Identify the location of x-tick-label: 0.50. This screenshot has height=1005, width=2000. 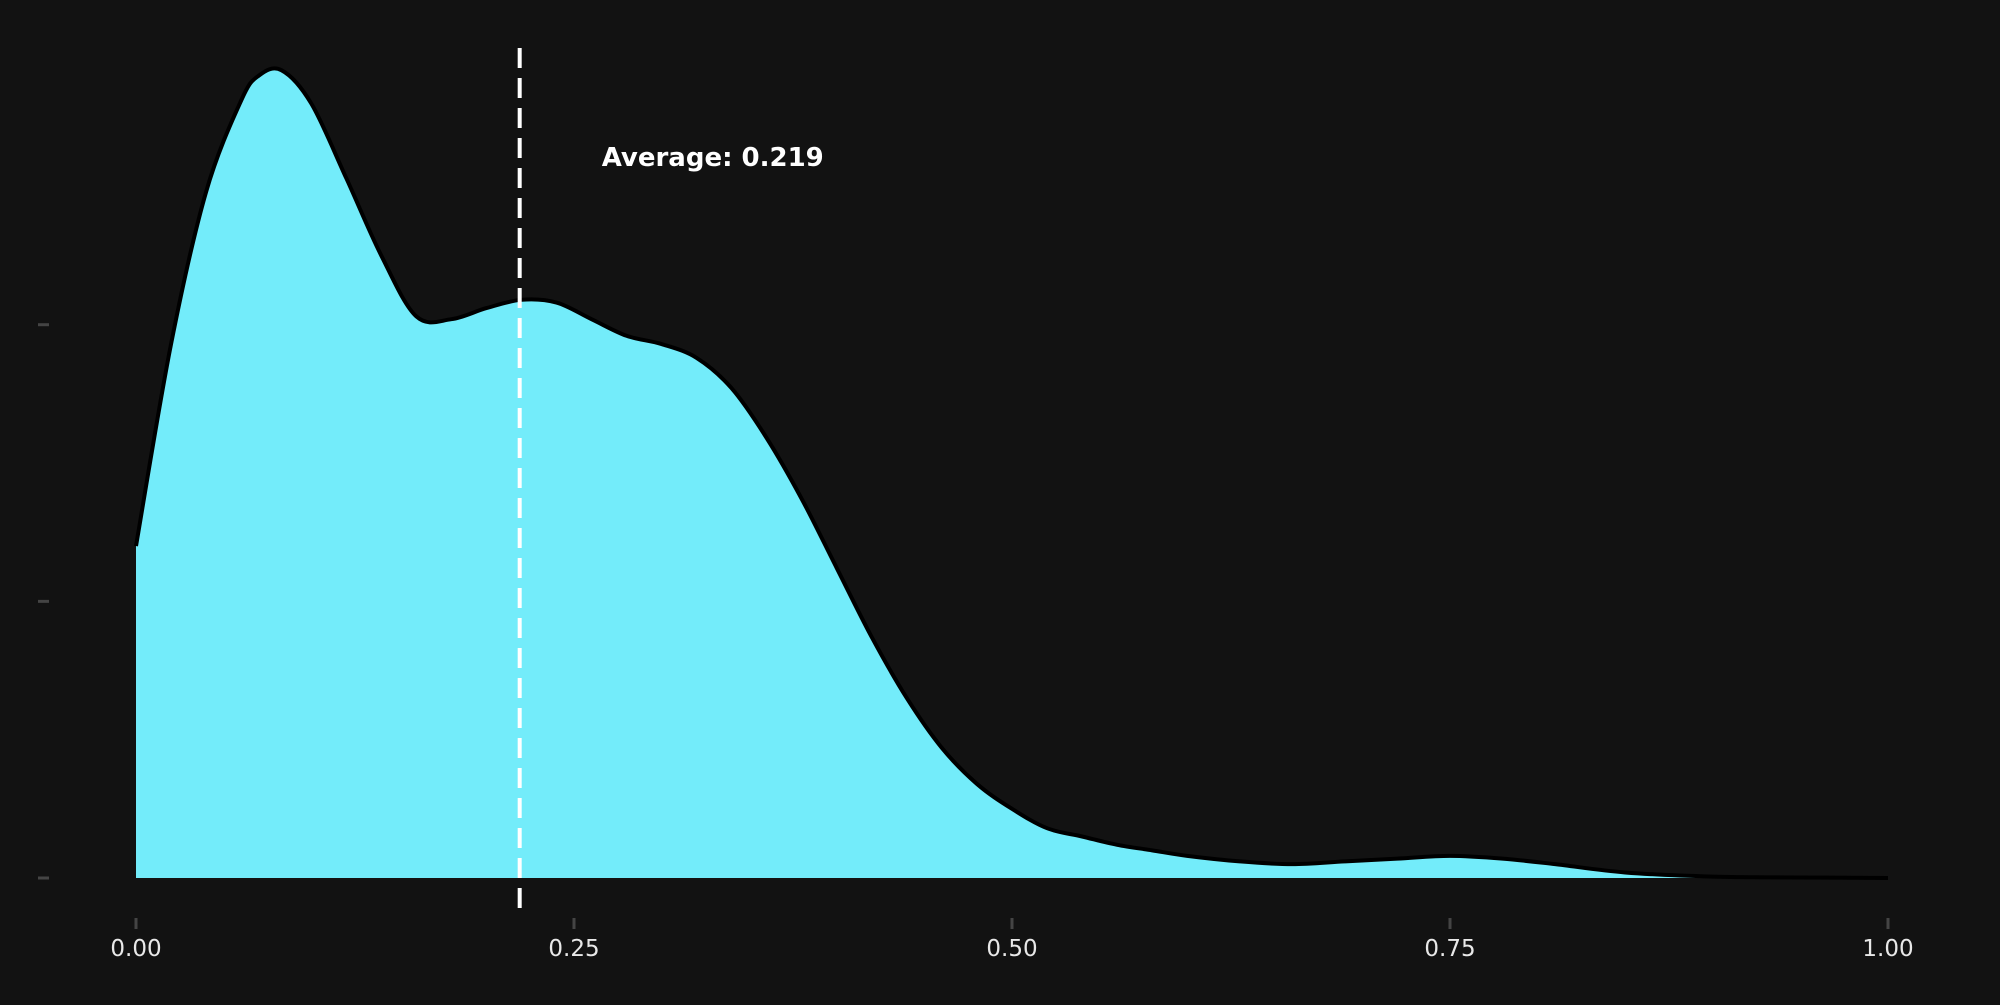
(1011, 949).